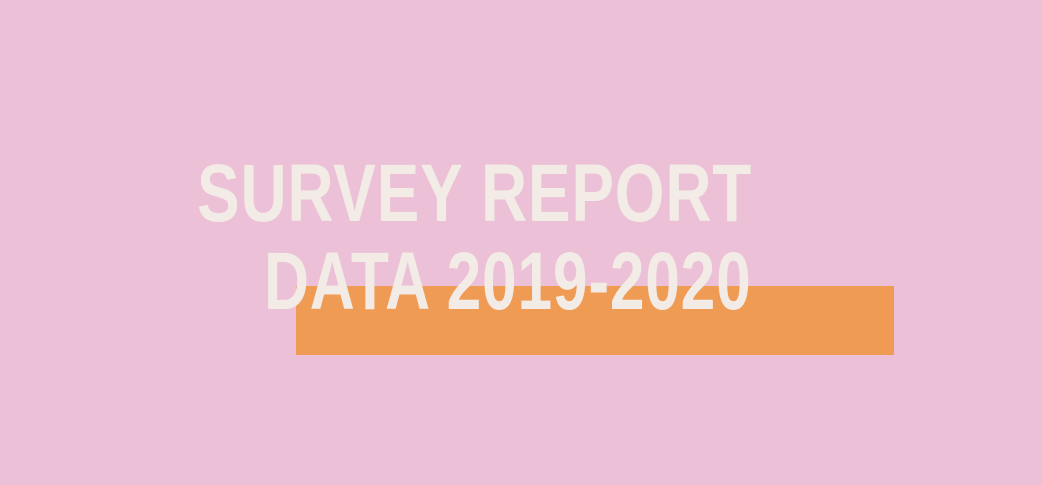  What do you see at coordinates (595, 320) in the screenshot?
I see `orange-accent-bar` at bounding box center [595, 320].